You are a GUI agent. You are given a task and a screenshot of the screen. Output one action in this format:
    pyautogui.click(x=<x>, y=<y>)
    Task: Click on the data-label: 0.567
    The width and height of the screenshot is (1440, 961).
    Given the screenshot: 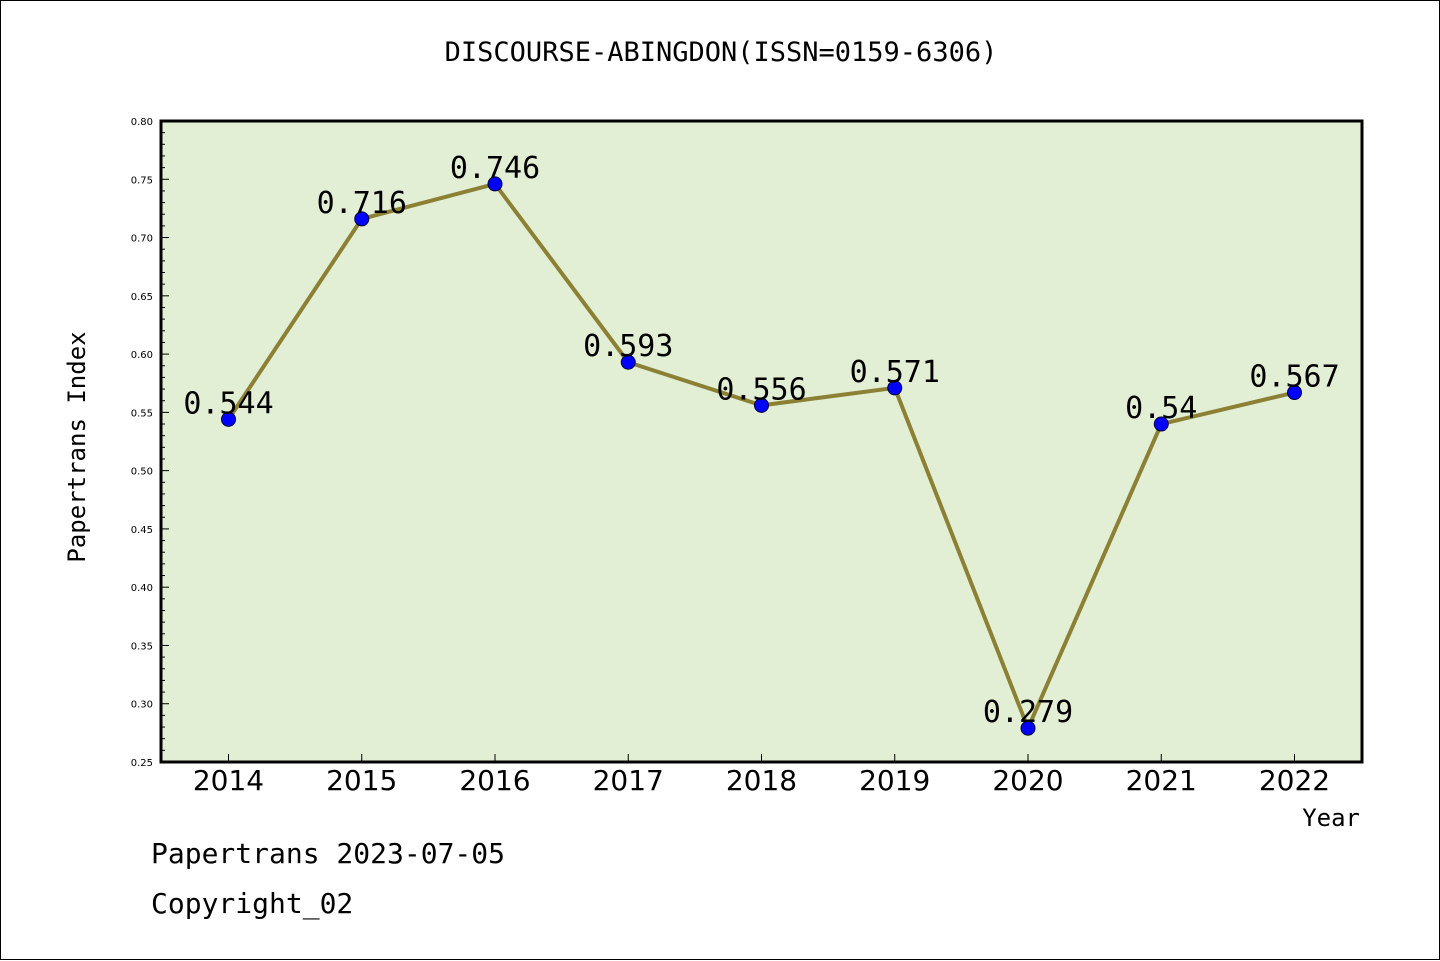 What is the action you would take?
    pyautogui.click(x=1294, y=377)
    